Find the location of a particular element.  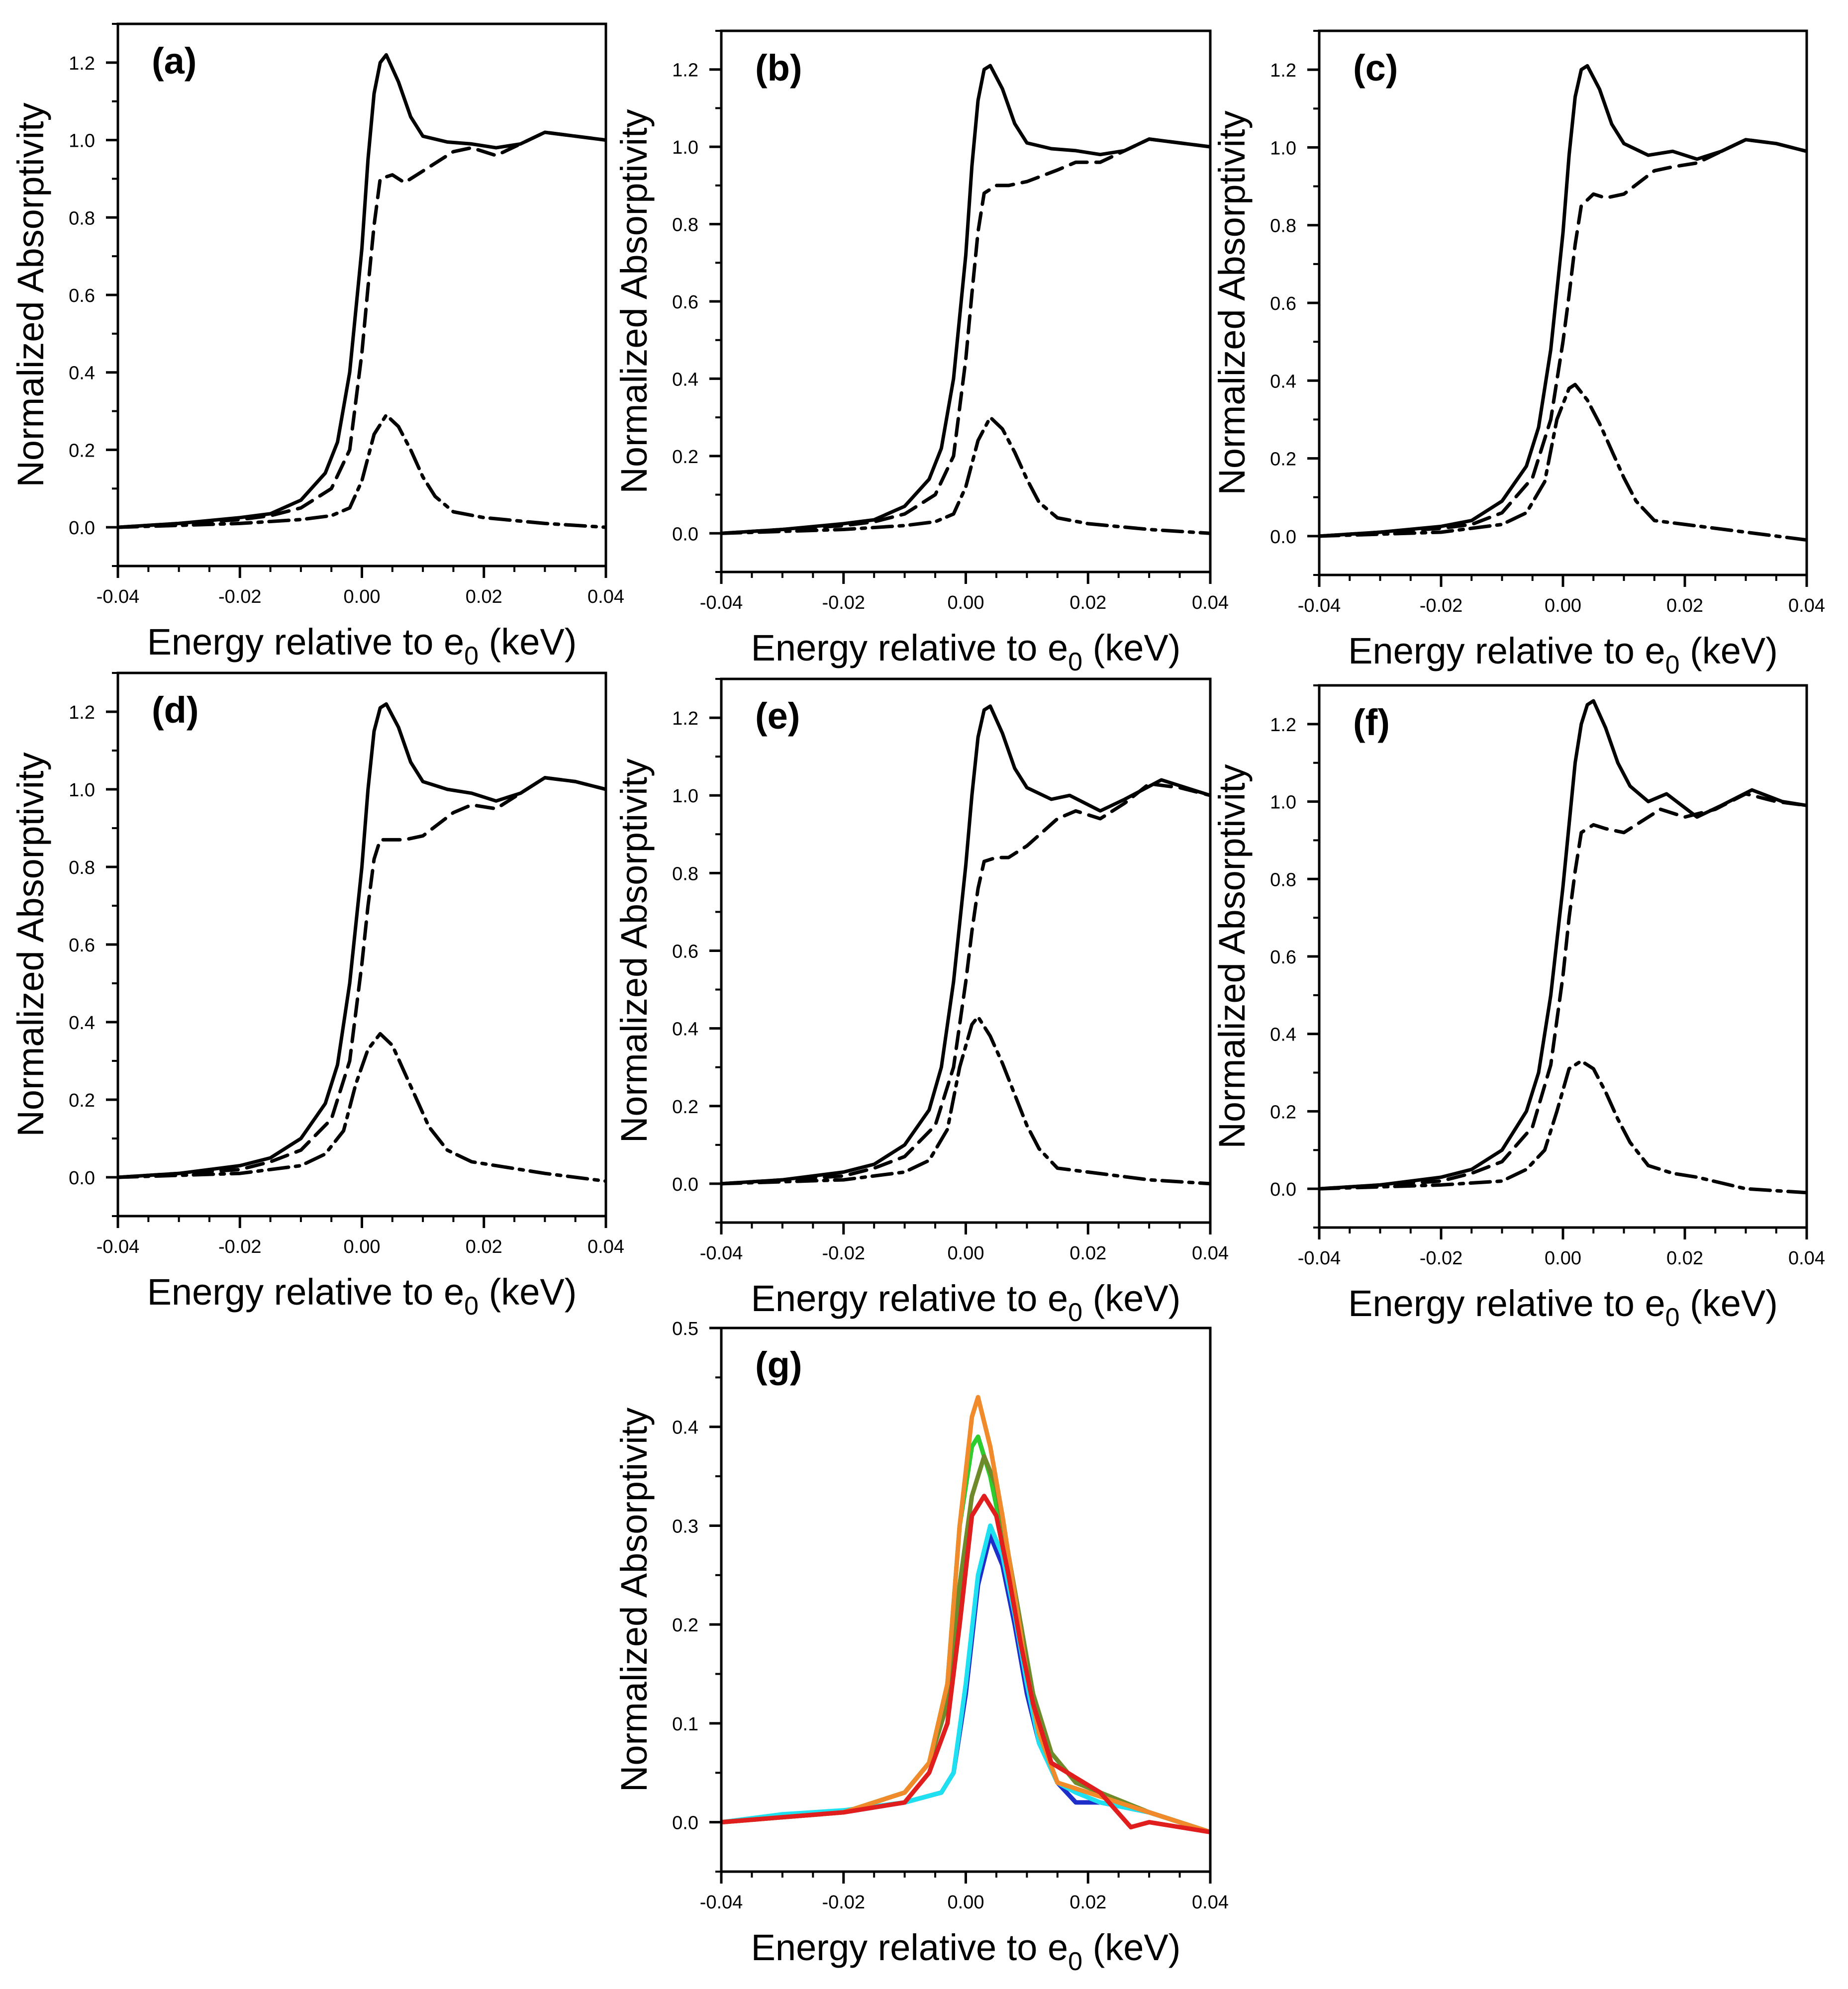

x-tick-label-b: -0.04 is located at coordinates (722, 602).